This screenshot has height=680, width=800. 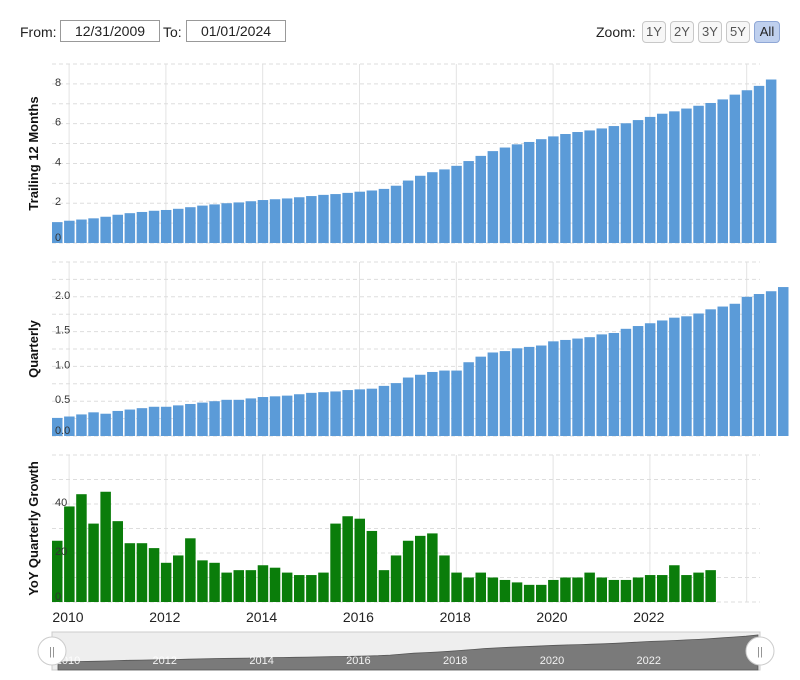 I want to click on y-axis-label: Quarterly, so click(x=33, y=348).